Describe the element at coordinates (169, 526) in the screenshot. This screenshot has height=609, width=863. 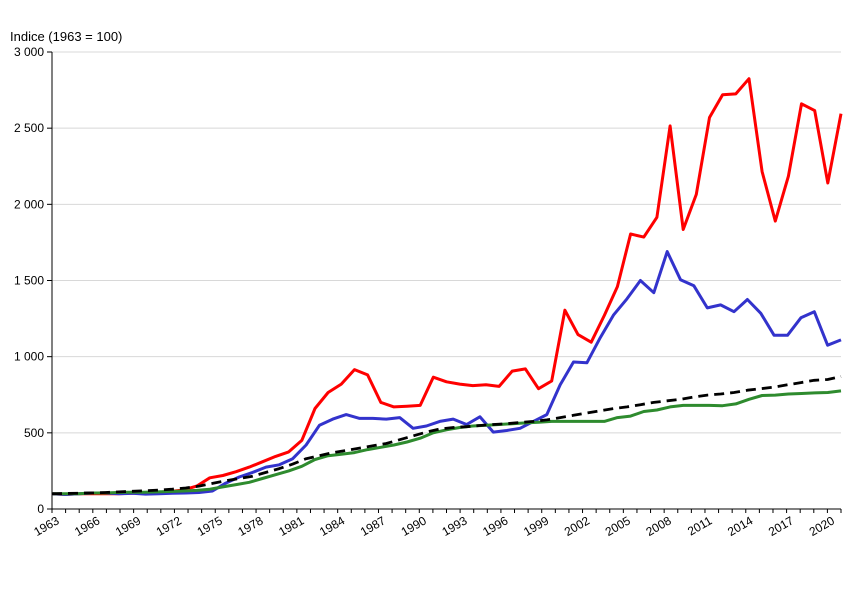
I see `x-tick-label: 1972` at that location.